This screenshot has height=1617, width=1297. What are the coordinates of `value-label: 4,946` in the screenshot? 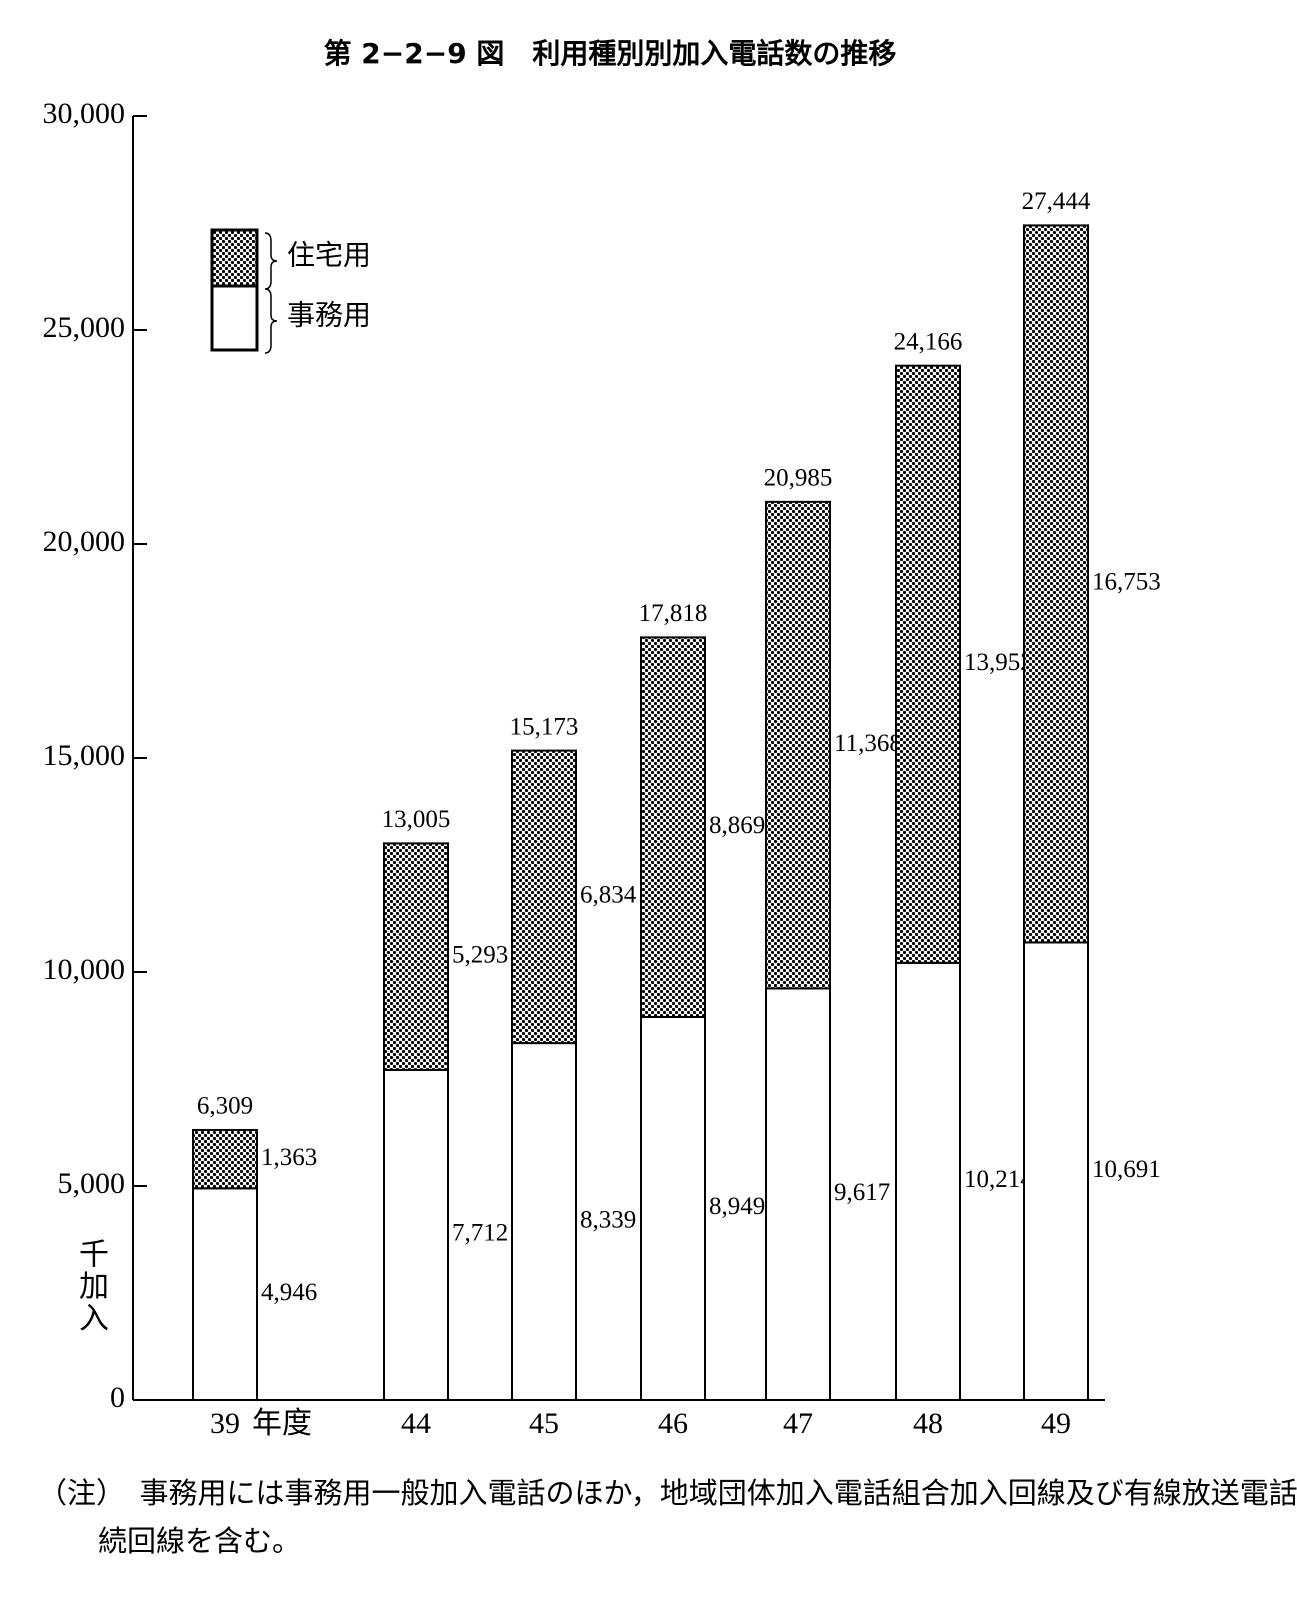 It's located at (289, 1292).